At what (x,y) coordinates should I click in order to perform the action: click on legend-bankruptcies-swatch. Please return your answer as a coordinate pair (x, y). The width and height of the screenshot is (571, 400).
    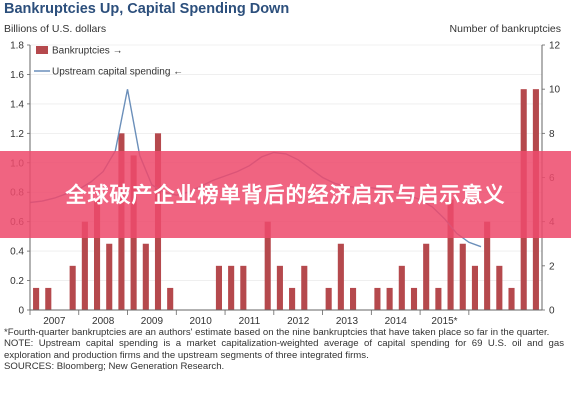
    Looking at the image, I should click on (42, 50).